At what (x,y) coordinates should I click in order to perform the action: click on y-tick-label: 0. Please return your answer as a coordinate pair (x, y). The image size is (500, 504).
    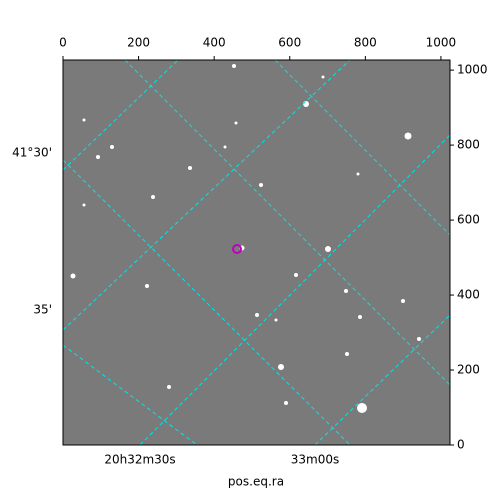
    Looking at the image, I should click on (461, 445).